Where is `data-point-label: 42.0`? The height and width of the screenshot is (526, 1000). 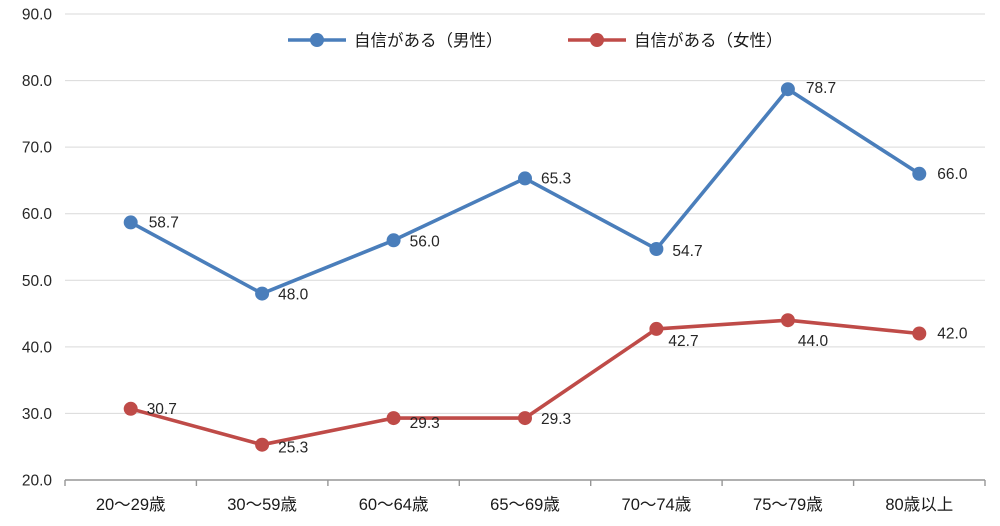 data-point-label: 42.0 is located at coordinates (952, 334).